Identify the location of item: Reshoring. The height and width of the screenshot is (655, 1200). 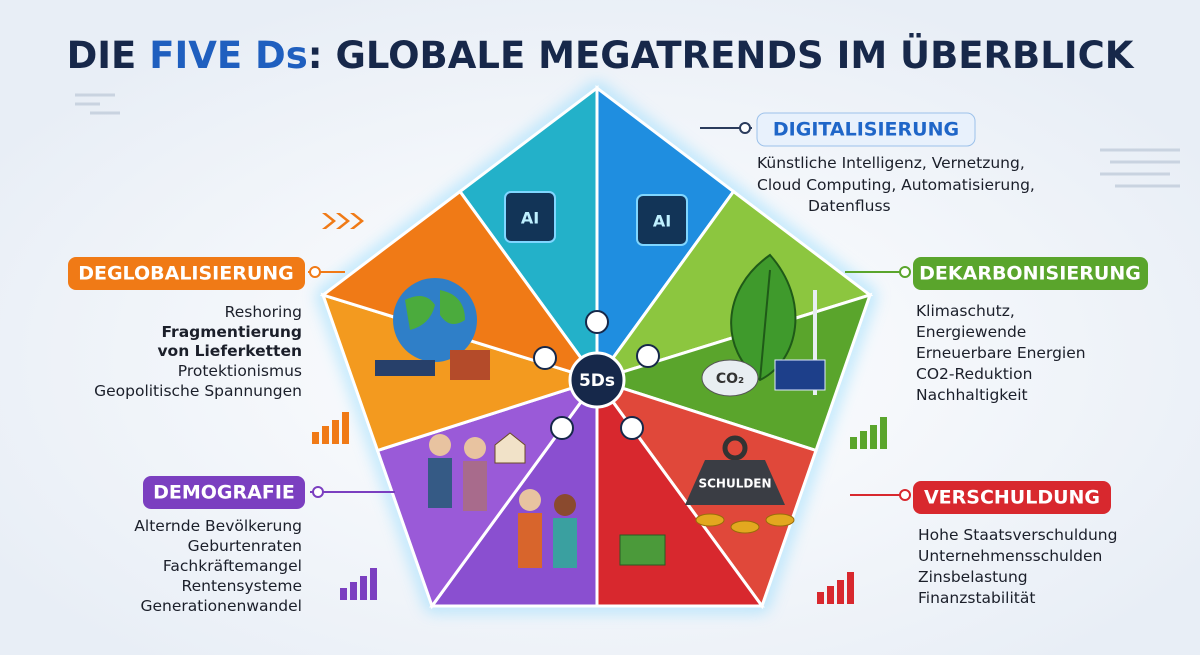
(263, 312).